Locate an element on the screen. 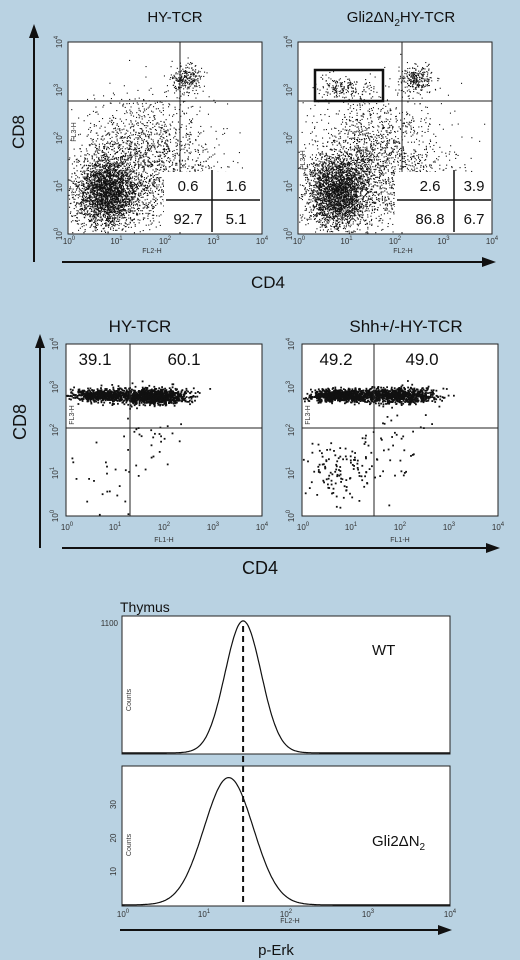 The image size is (520, 960). panel-a-left-q-cd4: 5.1 is located at coordinates (236, 219).